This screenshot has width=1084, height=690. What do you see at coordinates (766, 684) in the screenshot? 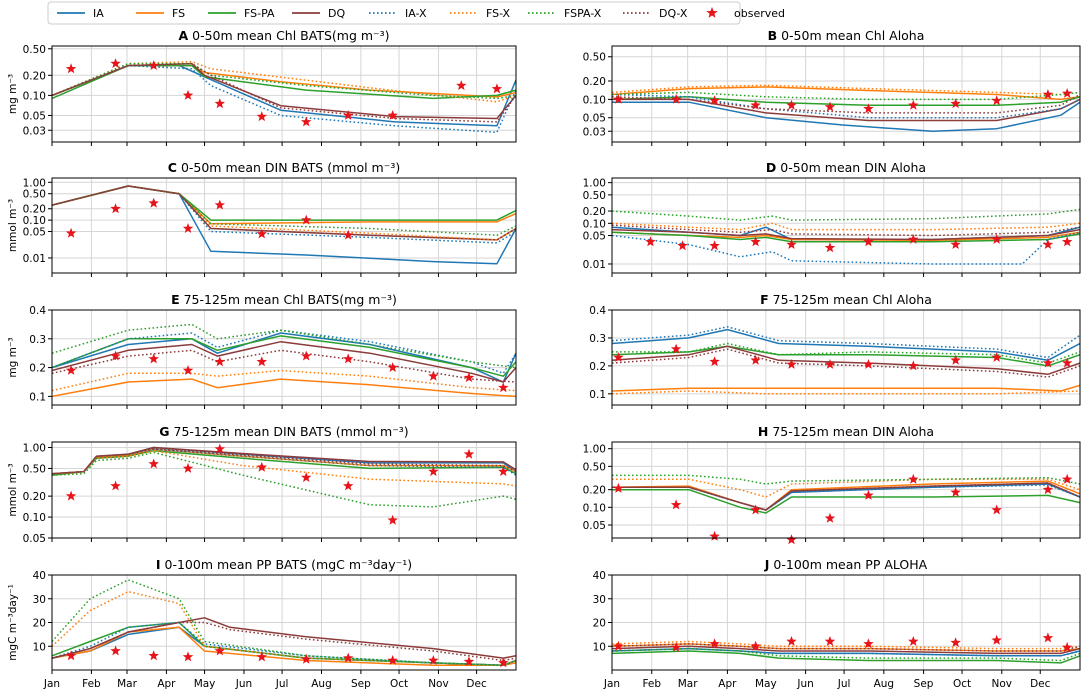
I see `x-tick-label: May` at bounding box center [766, 684].